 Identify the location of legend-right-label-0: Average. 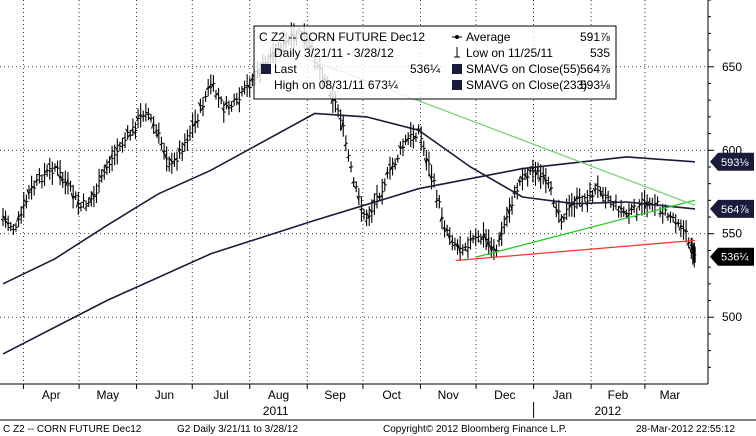
(488, 37).